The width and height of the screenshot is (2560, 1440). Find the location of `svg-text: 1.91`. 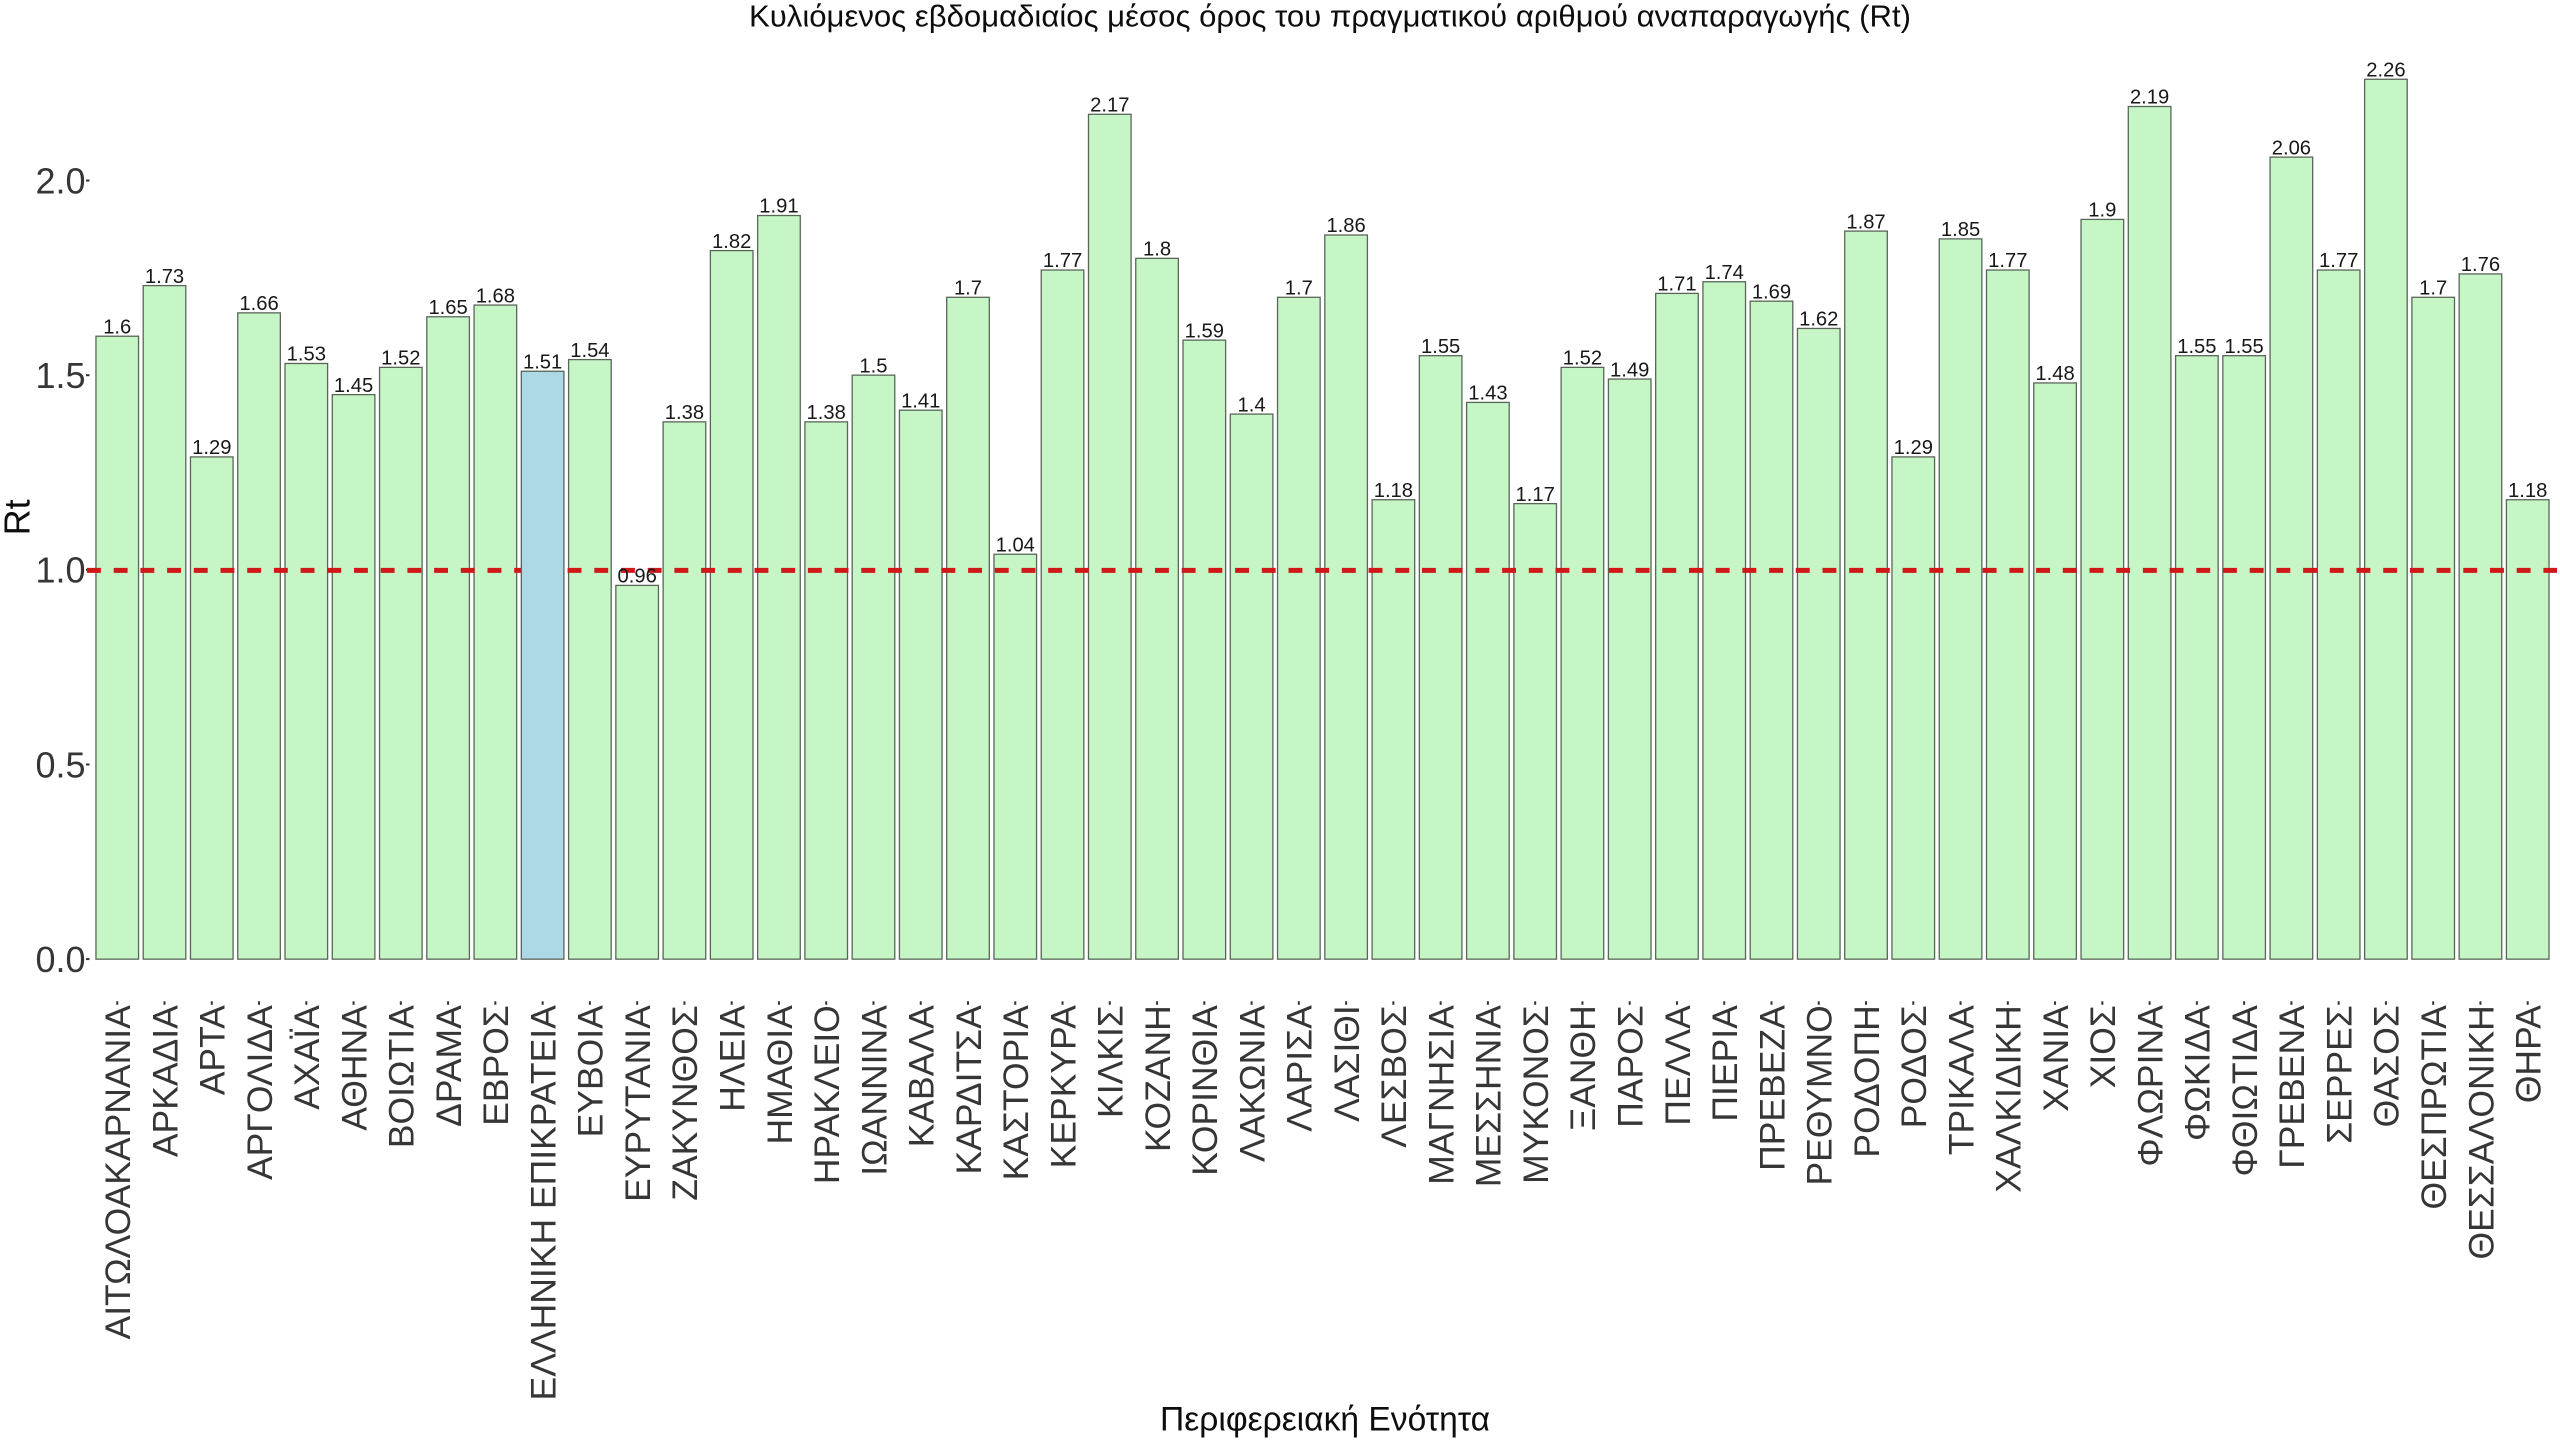

svg-text: 1.91 is located at coordinates (778, 207).